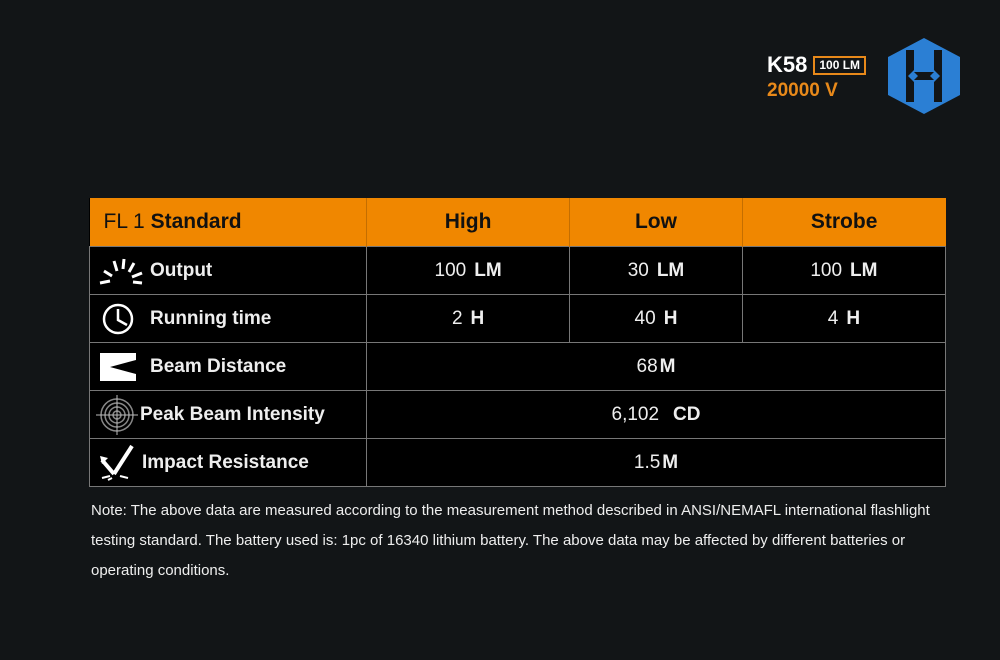 This screenshot has width=1000, height=660. What do you see at coordinates (118, 318) in the screenshot?
I see `clock-icon` at bounding box center [118, 318].